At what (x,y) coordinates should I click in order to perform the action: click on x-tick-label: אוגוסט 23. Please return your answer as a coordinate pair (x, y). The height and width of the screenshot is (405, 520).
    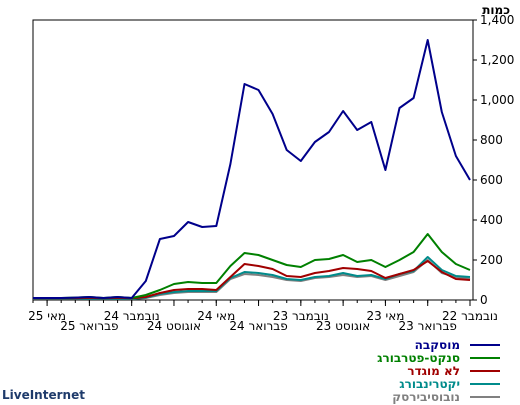
    Looking at the image, I should click on (343, 326).